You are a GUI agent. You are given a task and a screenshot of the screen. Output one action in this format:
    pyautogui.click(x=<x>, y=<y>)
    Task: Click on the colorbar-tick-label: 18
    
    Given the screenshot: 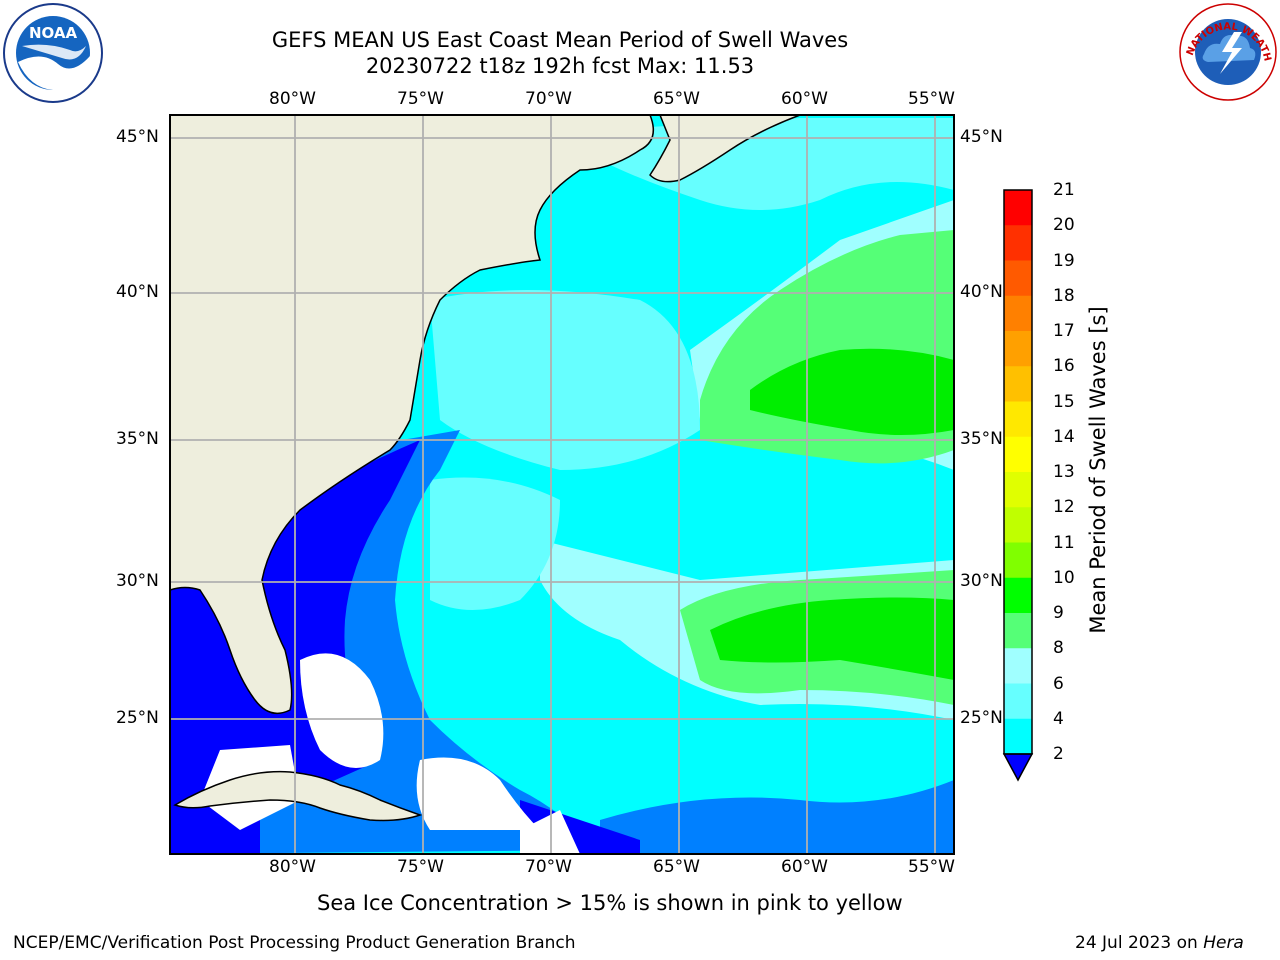 What is the action you would take?
    pyautogui.click(x=1064, y=295)
    